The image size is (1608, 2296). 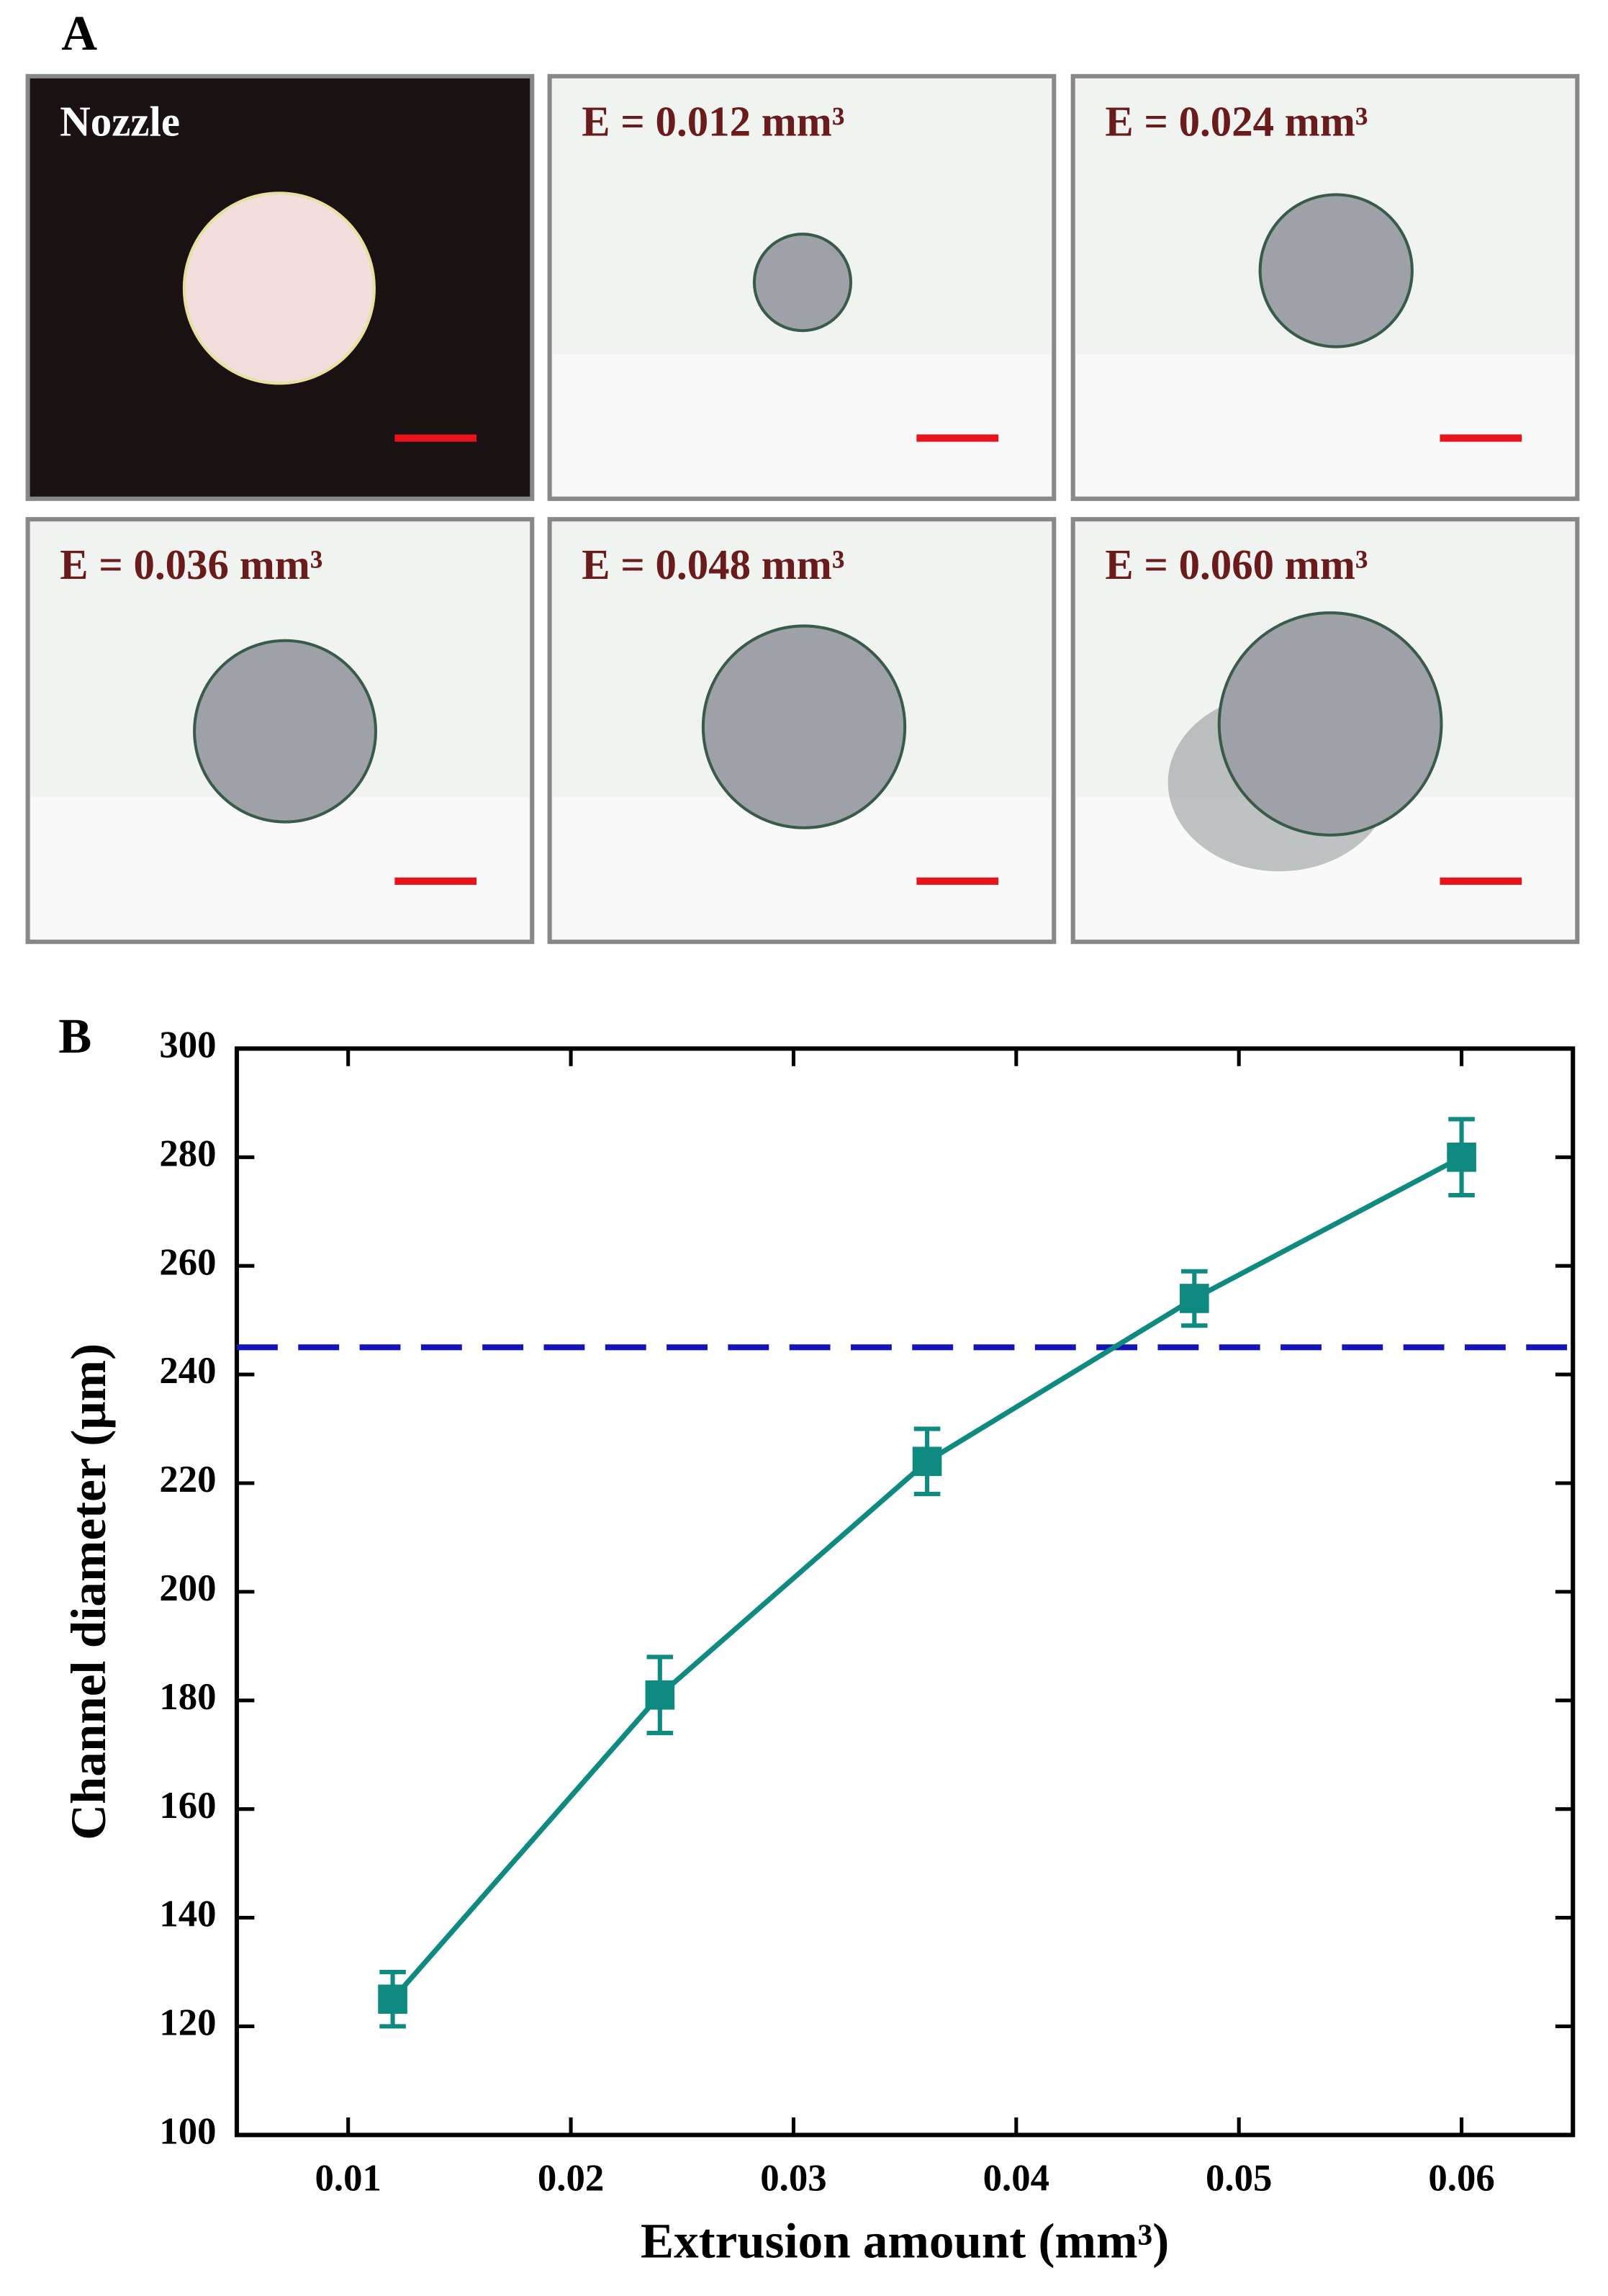 What do you see at coordinates (1016, 2178) in the screenshot?
I see `x-tick-label: 0.04` at bounding box center [1016, 2178].